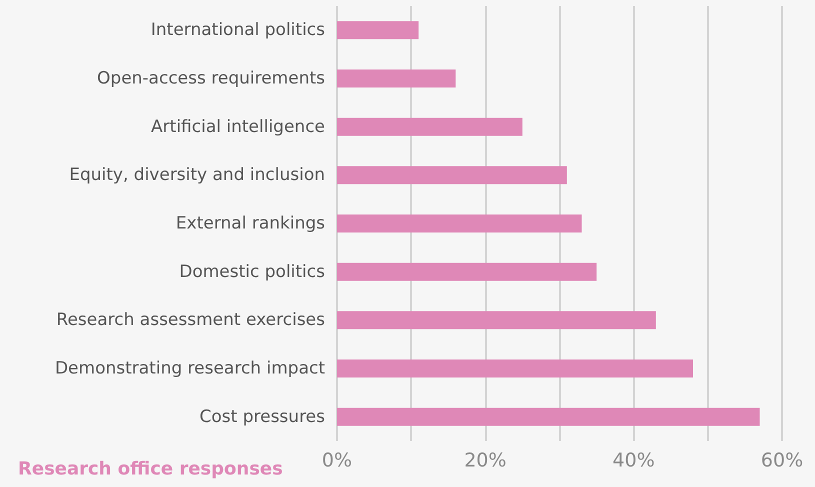 This screenshot has height=487, width=815. I want to click on y-tick-label: Research assessment exercises, so click(191, 320).